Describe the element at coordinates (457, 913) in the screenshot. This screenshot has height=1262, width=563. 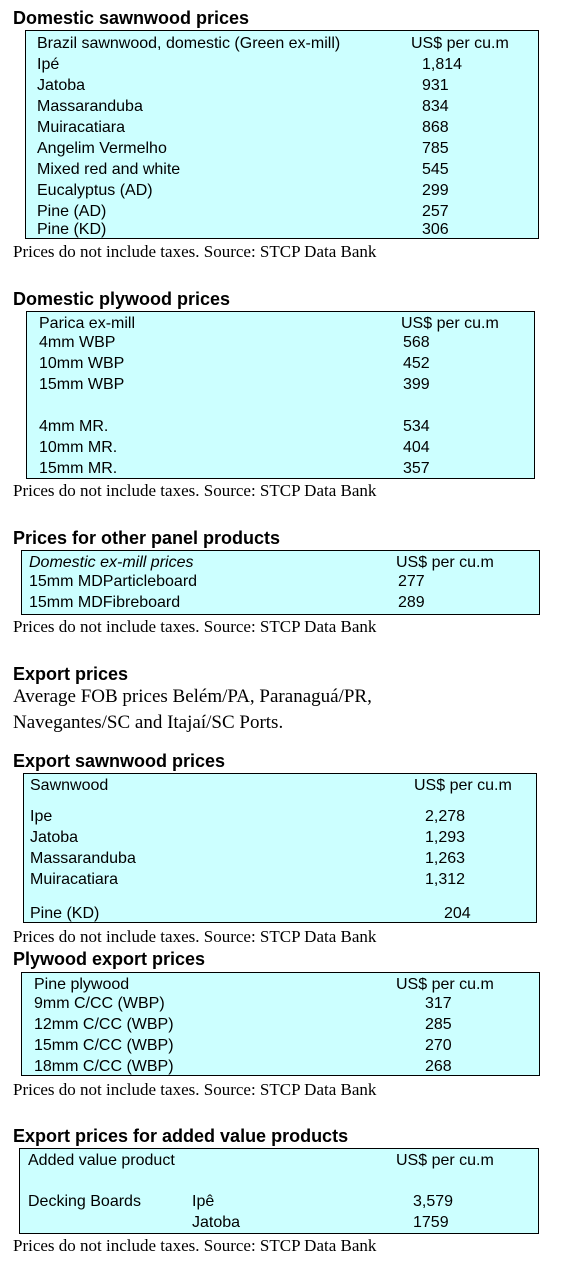
I see `row-value: 204` at that location.